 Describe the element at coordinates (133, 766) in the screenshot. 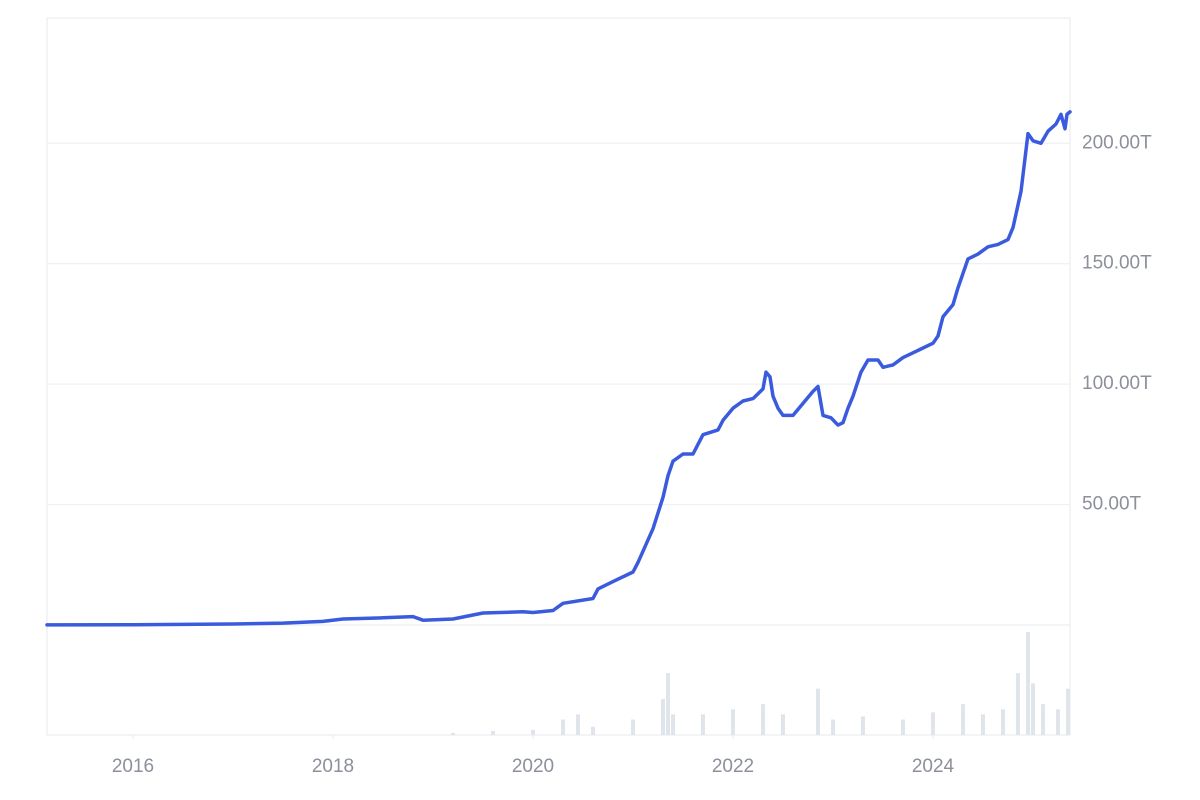

I see `x-tick-label: 2016` at that location.